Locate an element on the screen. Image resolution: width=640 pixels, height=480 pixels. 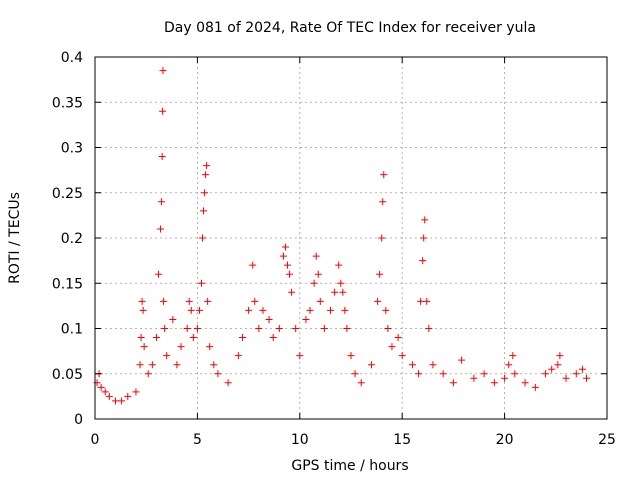
y-tick-label: 0.4 is located at coordinates (72, 58).